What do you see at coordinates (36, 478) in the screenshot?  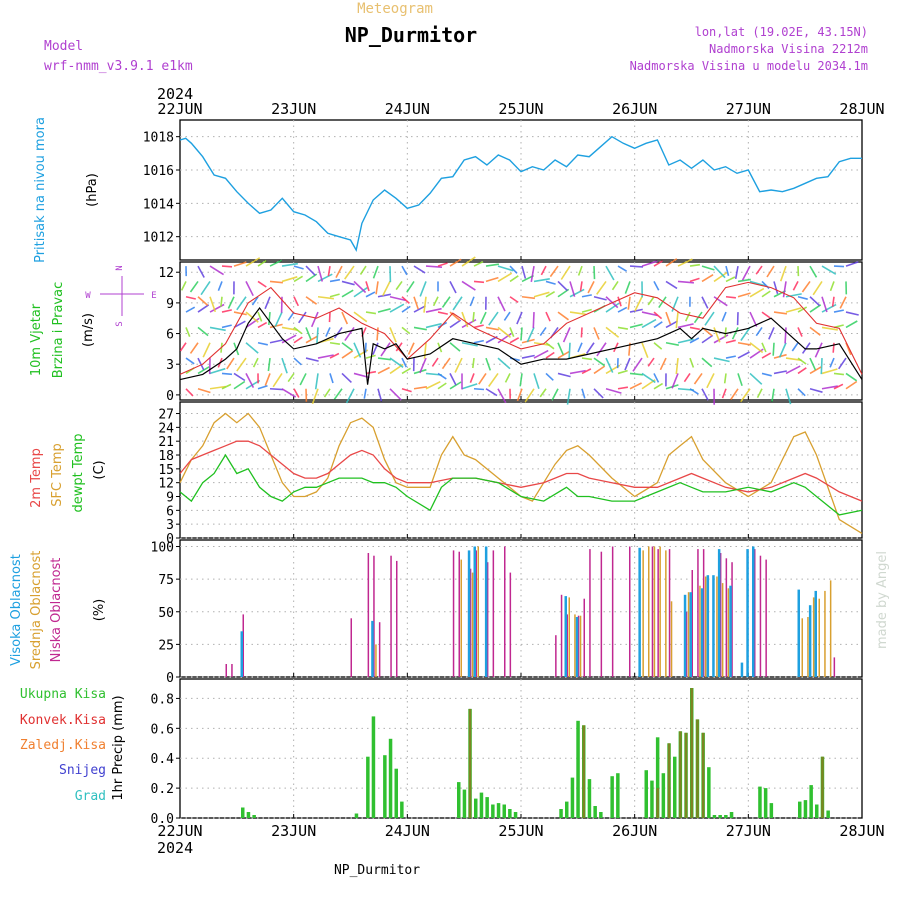 I see `temp-ylabel-1: 2m Temp` at bounding box center [36, 478].